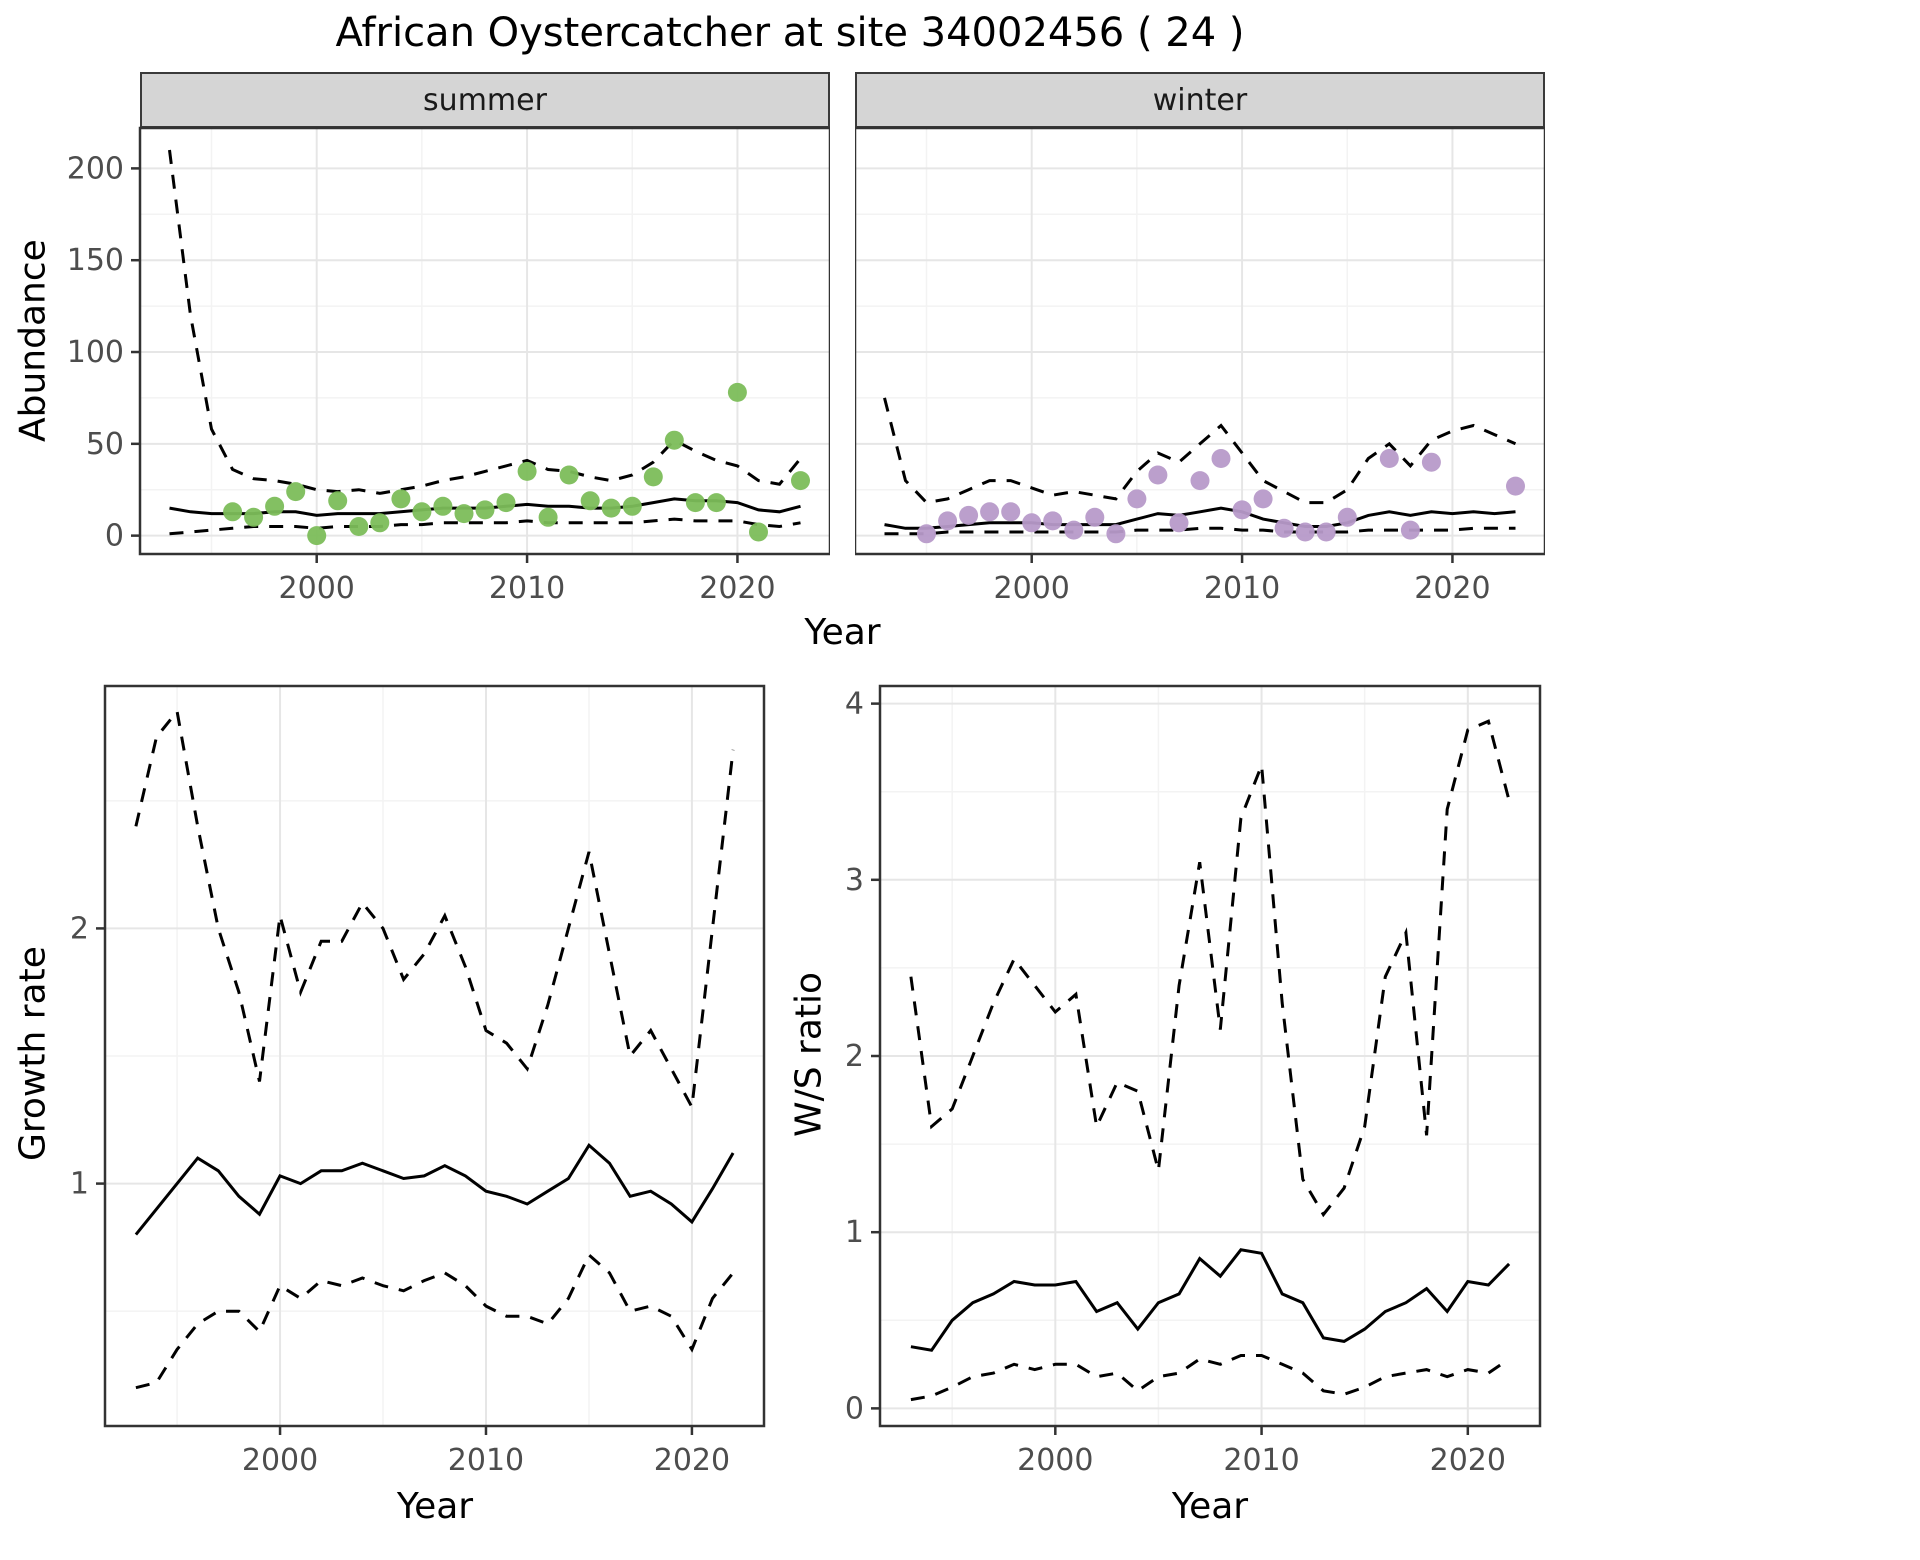  I want to click on gridlines, so click(485, 341).